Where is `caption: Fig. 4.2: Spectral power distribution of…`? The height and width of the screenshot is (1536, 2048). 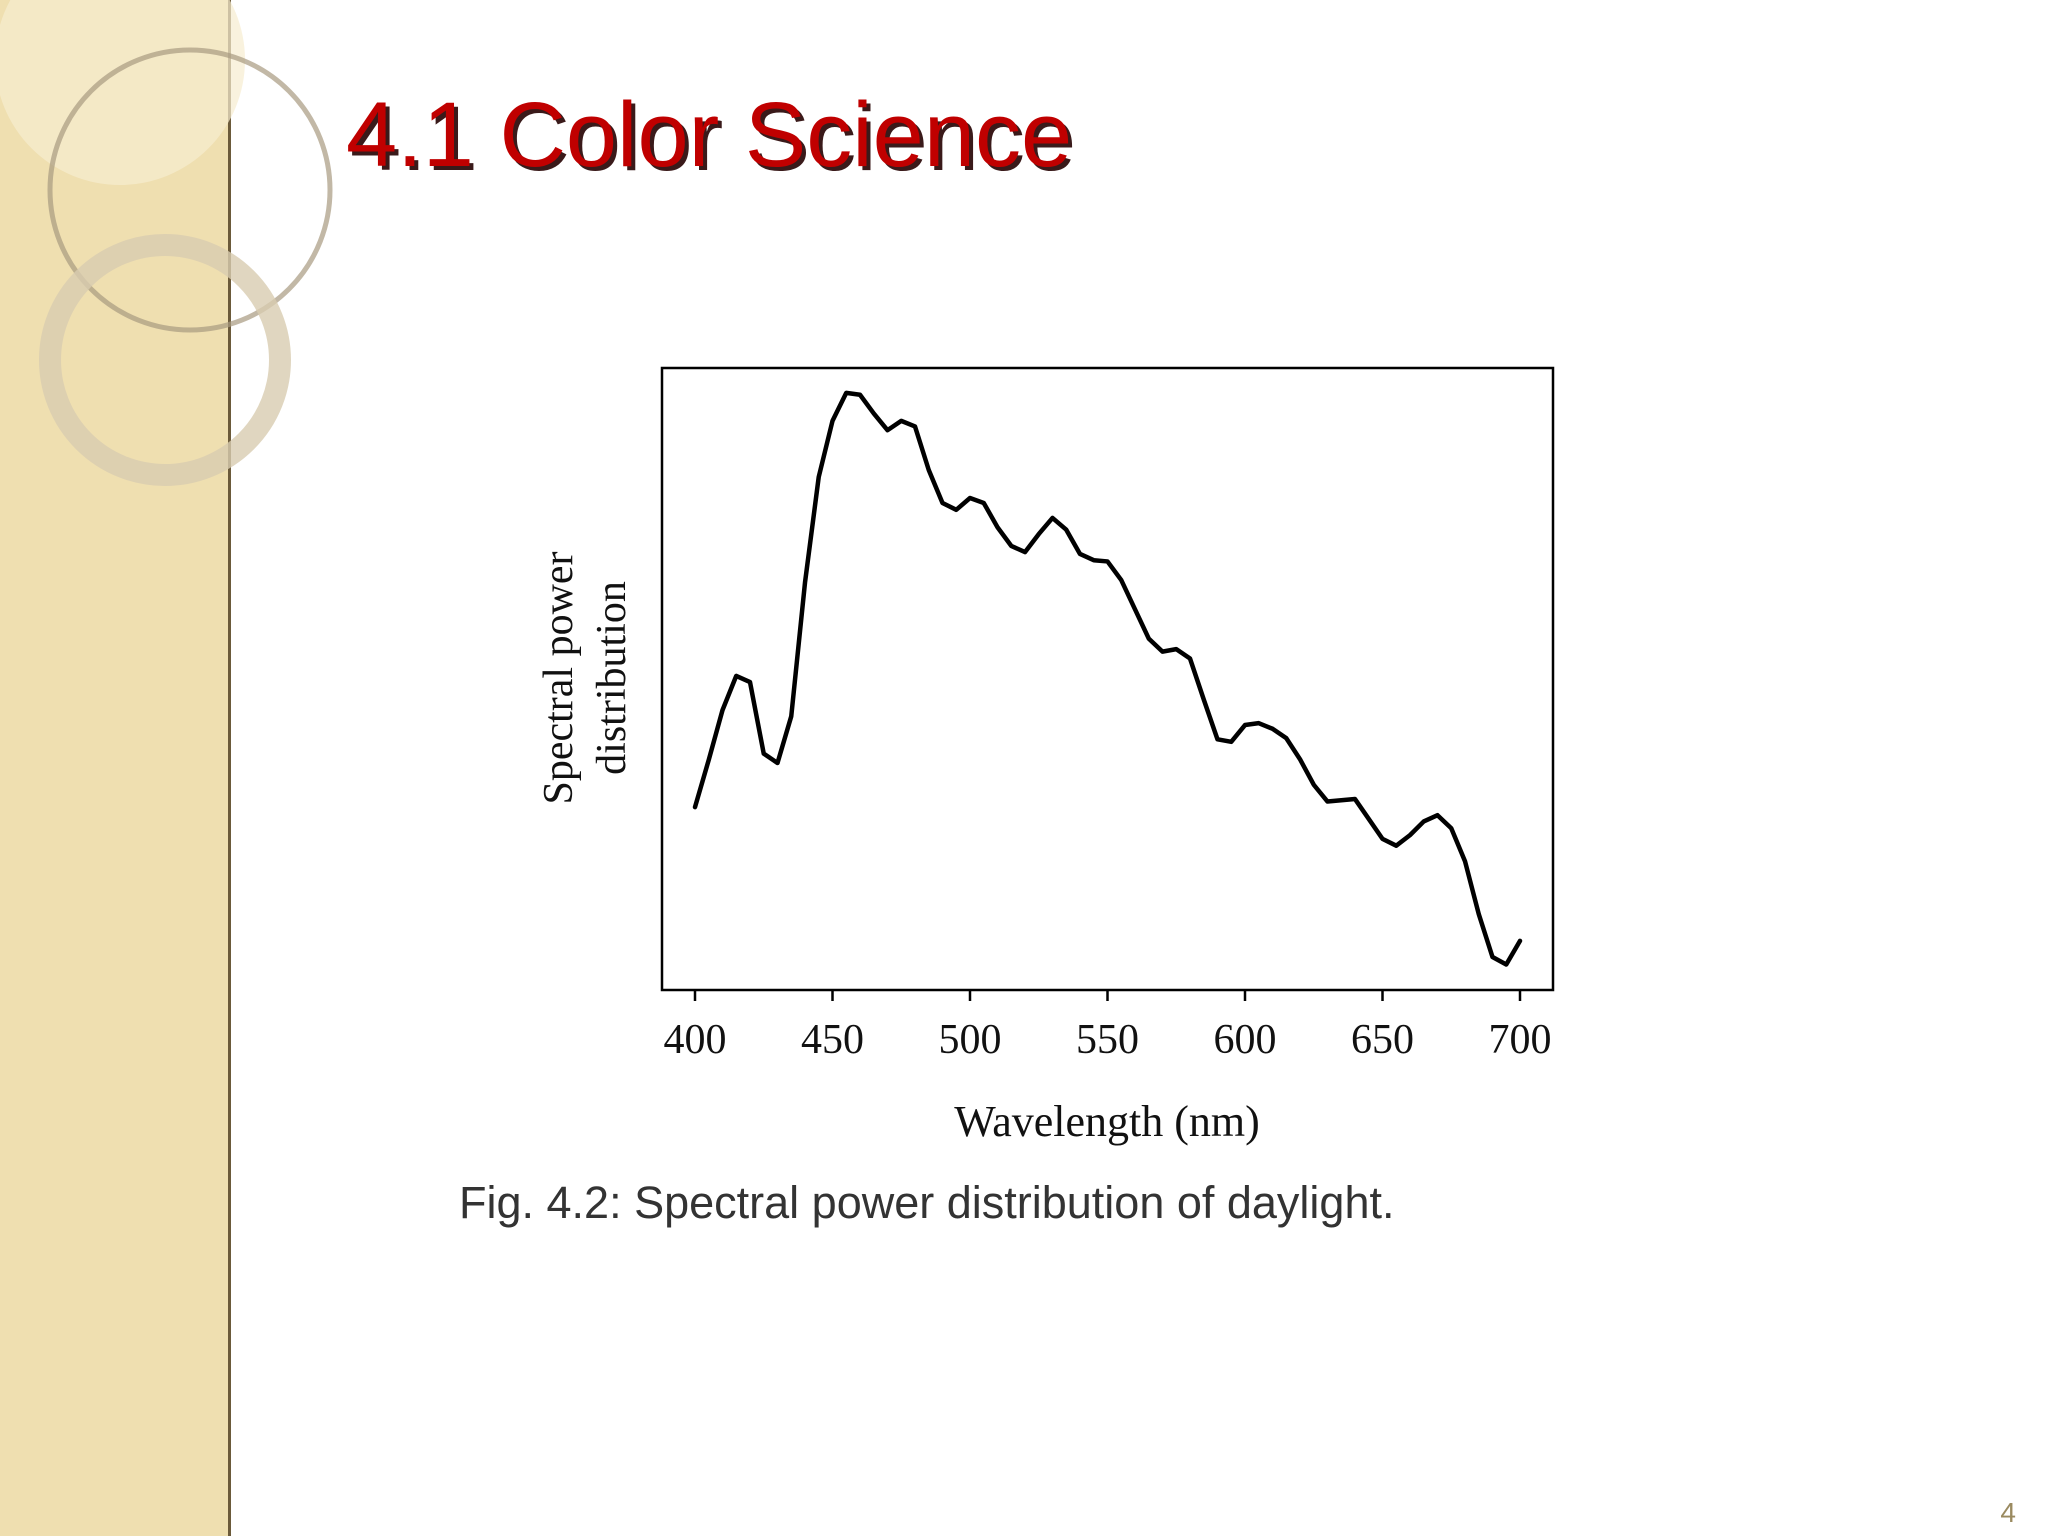
caption: Fig. 4.2: Spectral power distribution of… is located at coordinates (927, 1202).